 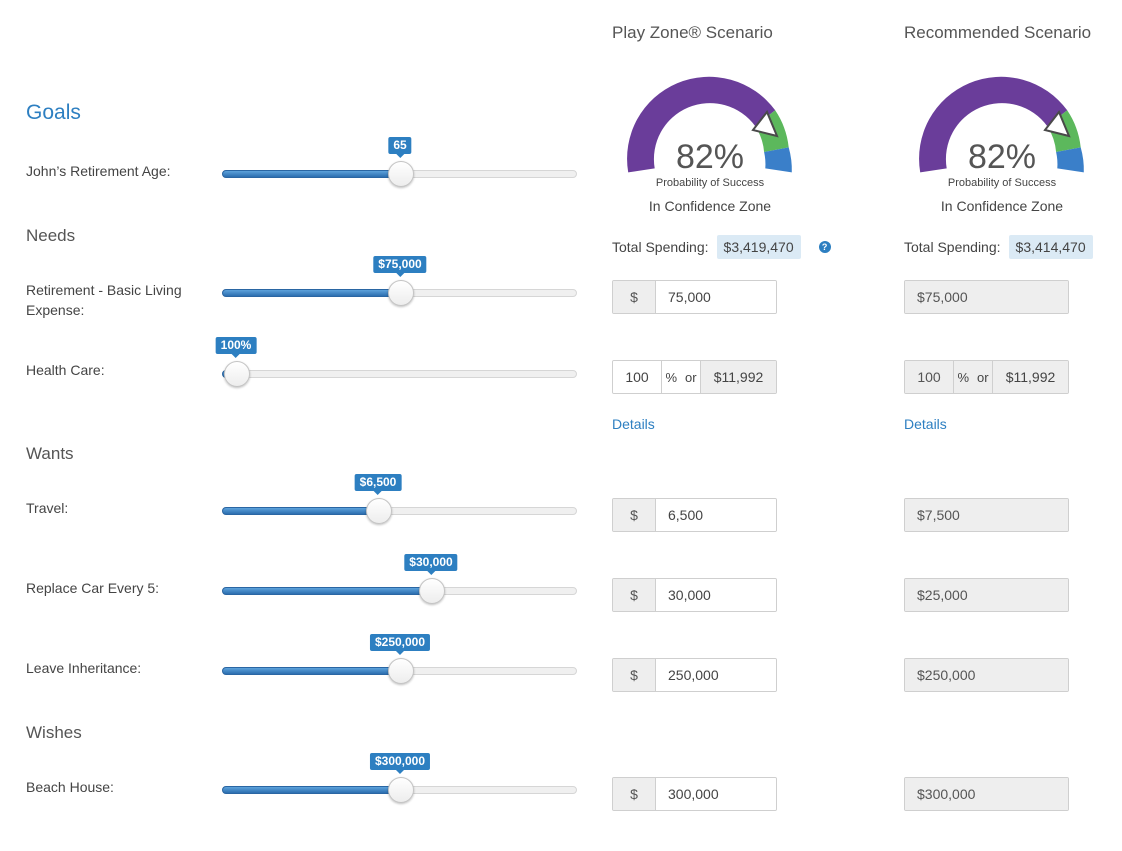 I want to click on play-zone-zone-label: In Confidence Zone, so click(x=710, y=206).